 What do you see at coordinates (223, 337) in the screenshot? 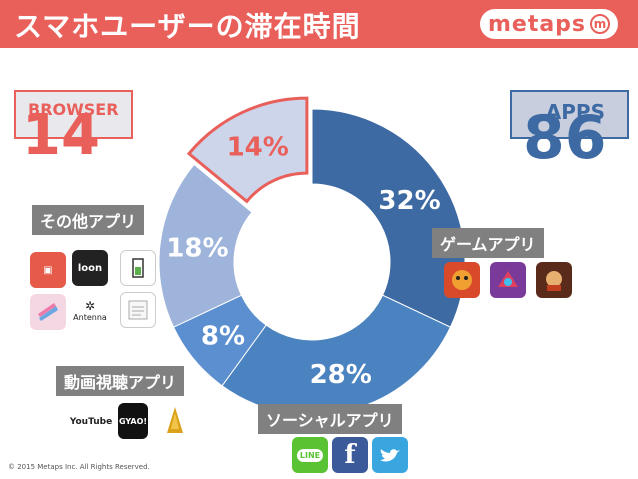
I see `slice-label-video: 8%` at bounding box center [223, 337].